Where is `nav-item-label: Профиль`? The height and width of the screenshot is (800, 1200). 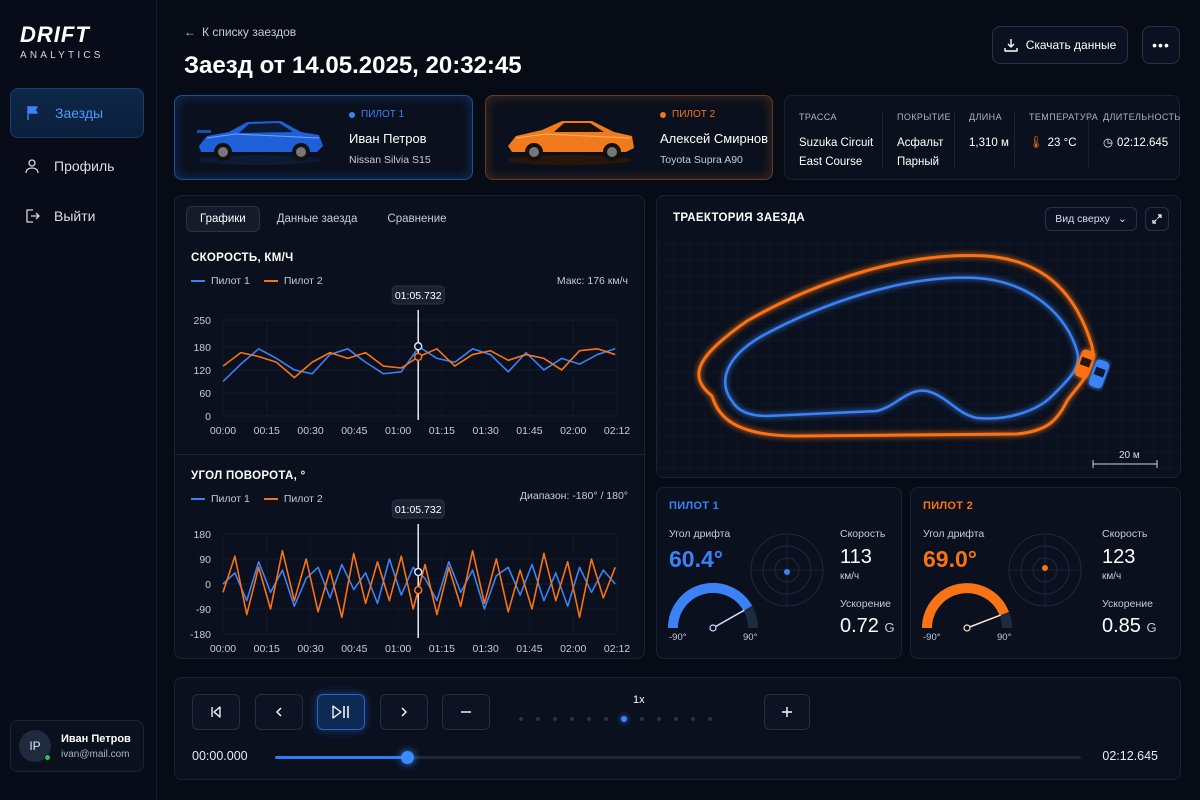
nav-item-label: Профиль is located at coordinates (84, 166).